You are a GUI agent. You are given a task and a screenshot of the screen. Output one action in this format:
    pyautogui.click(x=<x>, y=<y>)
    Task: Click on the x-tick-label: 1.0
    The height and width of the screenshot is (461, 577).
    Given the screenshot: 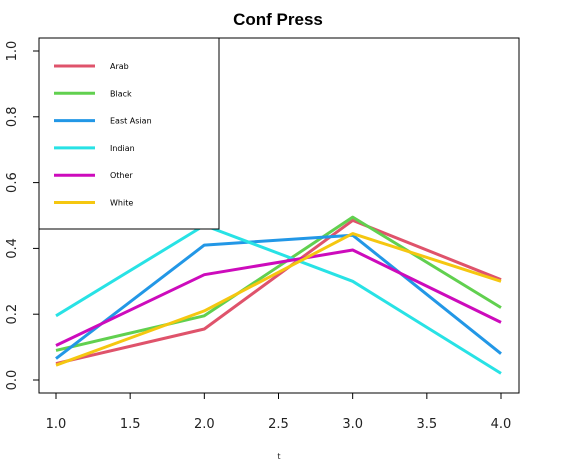 What is the action you would take?
    pyautogui.click(x=56, y=424)
    